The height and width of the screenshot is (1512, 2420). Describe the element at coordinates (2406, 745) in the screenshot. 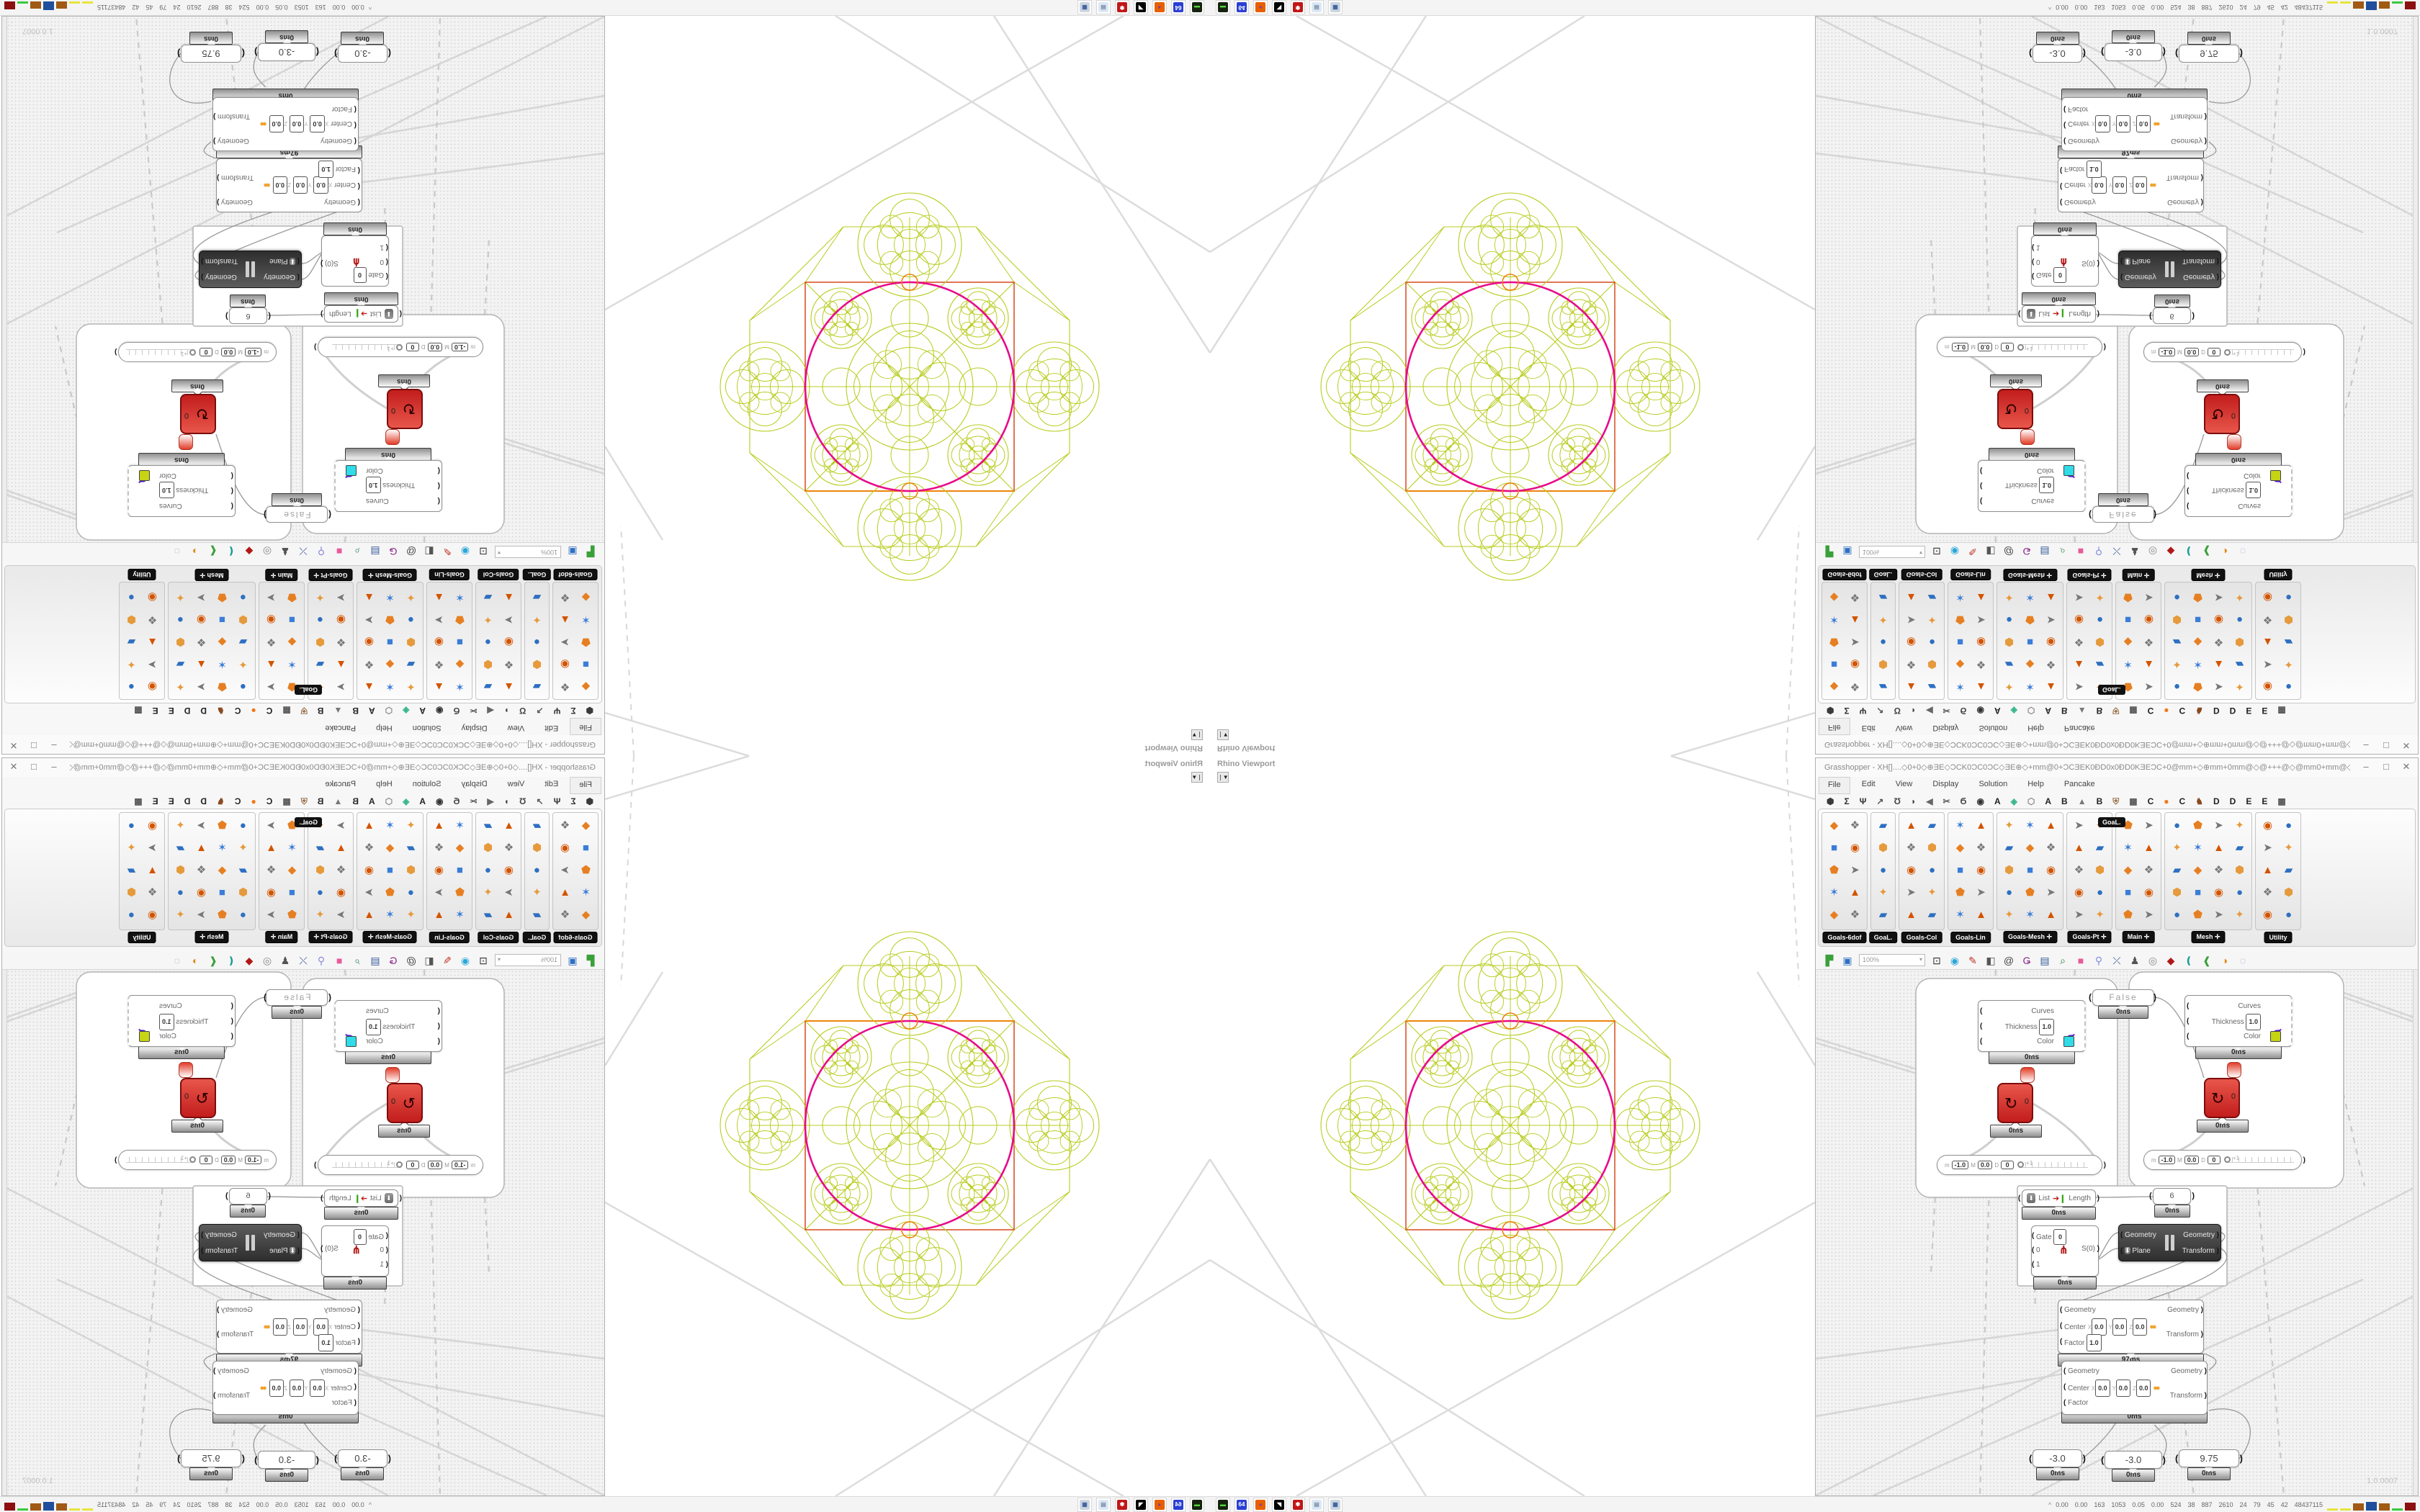

I see `close-button: ✕` at that location.